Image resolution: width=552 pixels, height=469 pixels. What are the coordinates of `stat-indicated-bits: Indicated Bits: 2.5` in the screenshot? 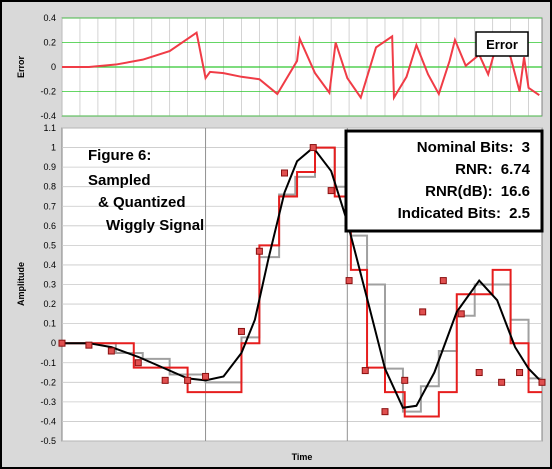 It's located at (464, 213).